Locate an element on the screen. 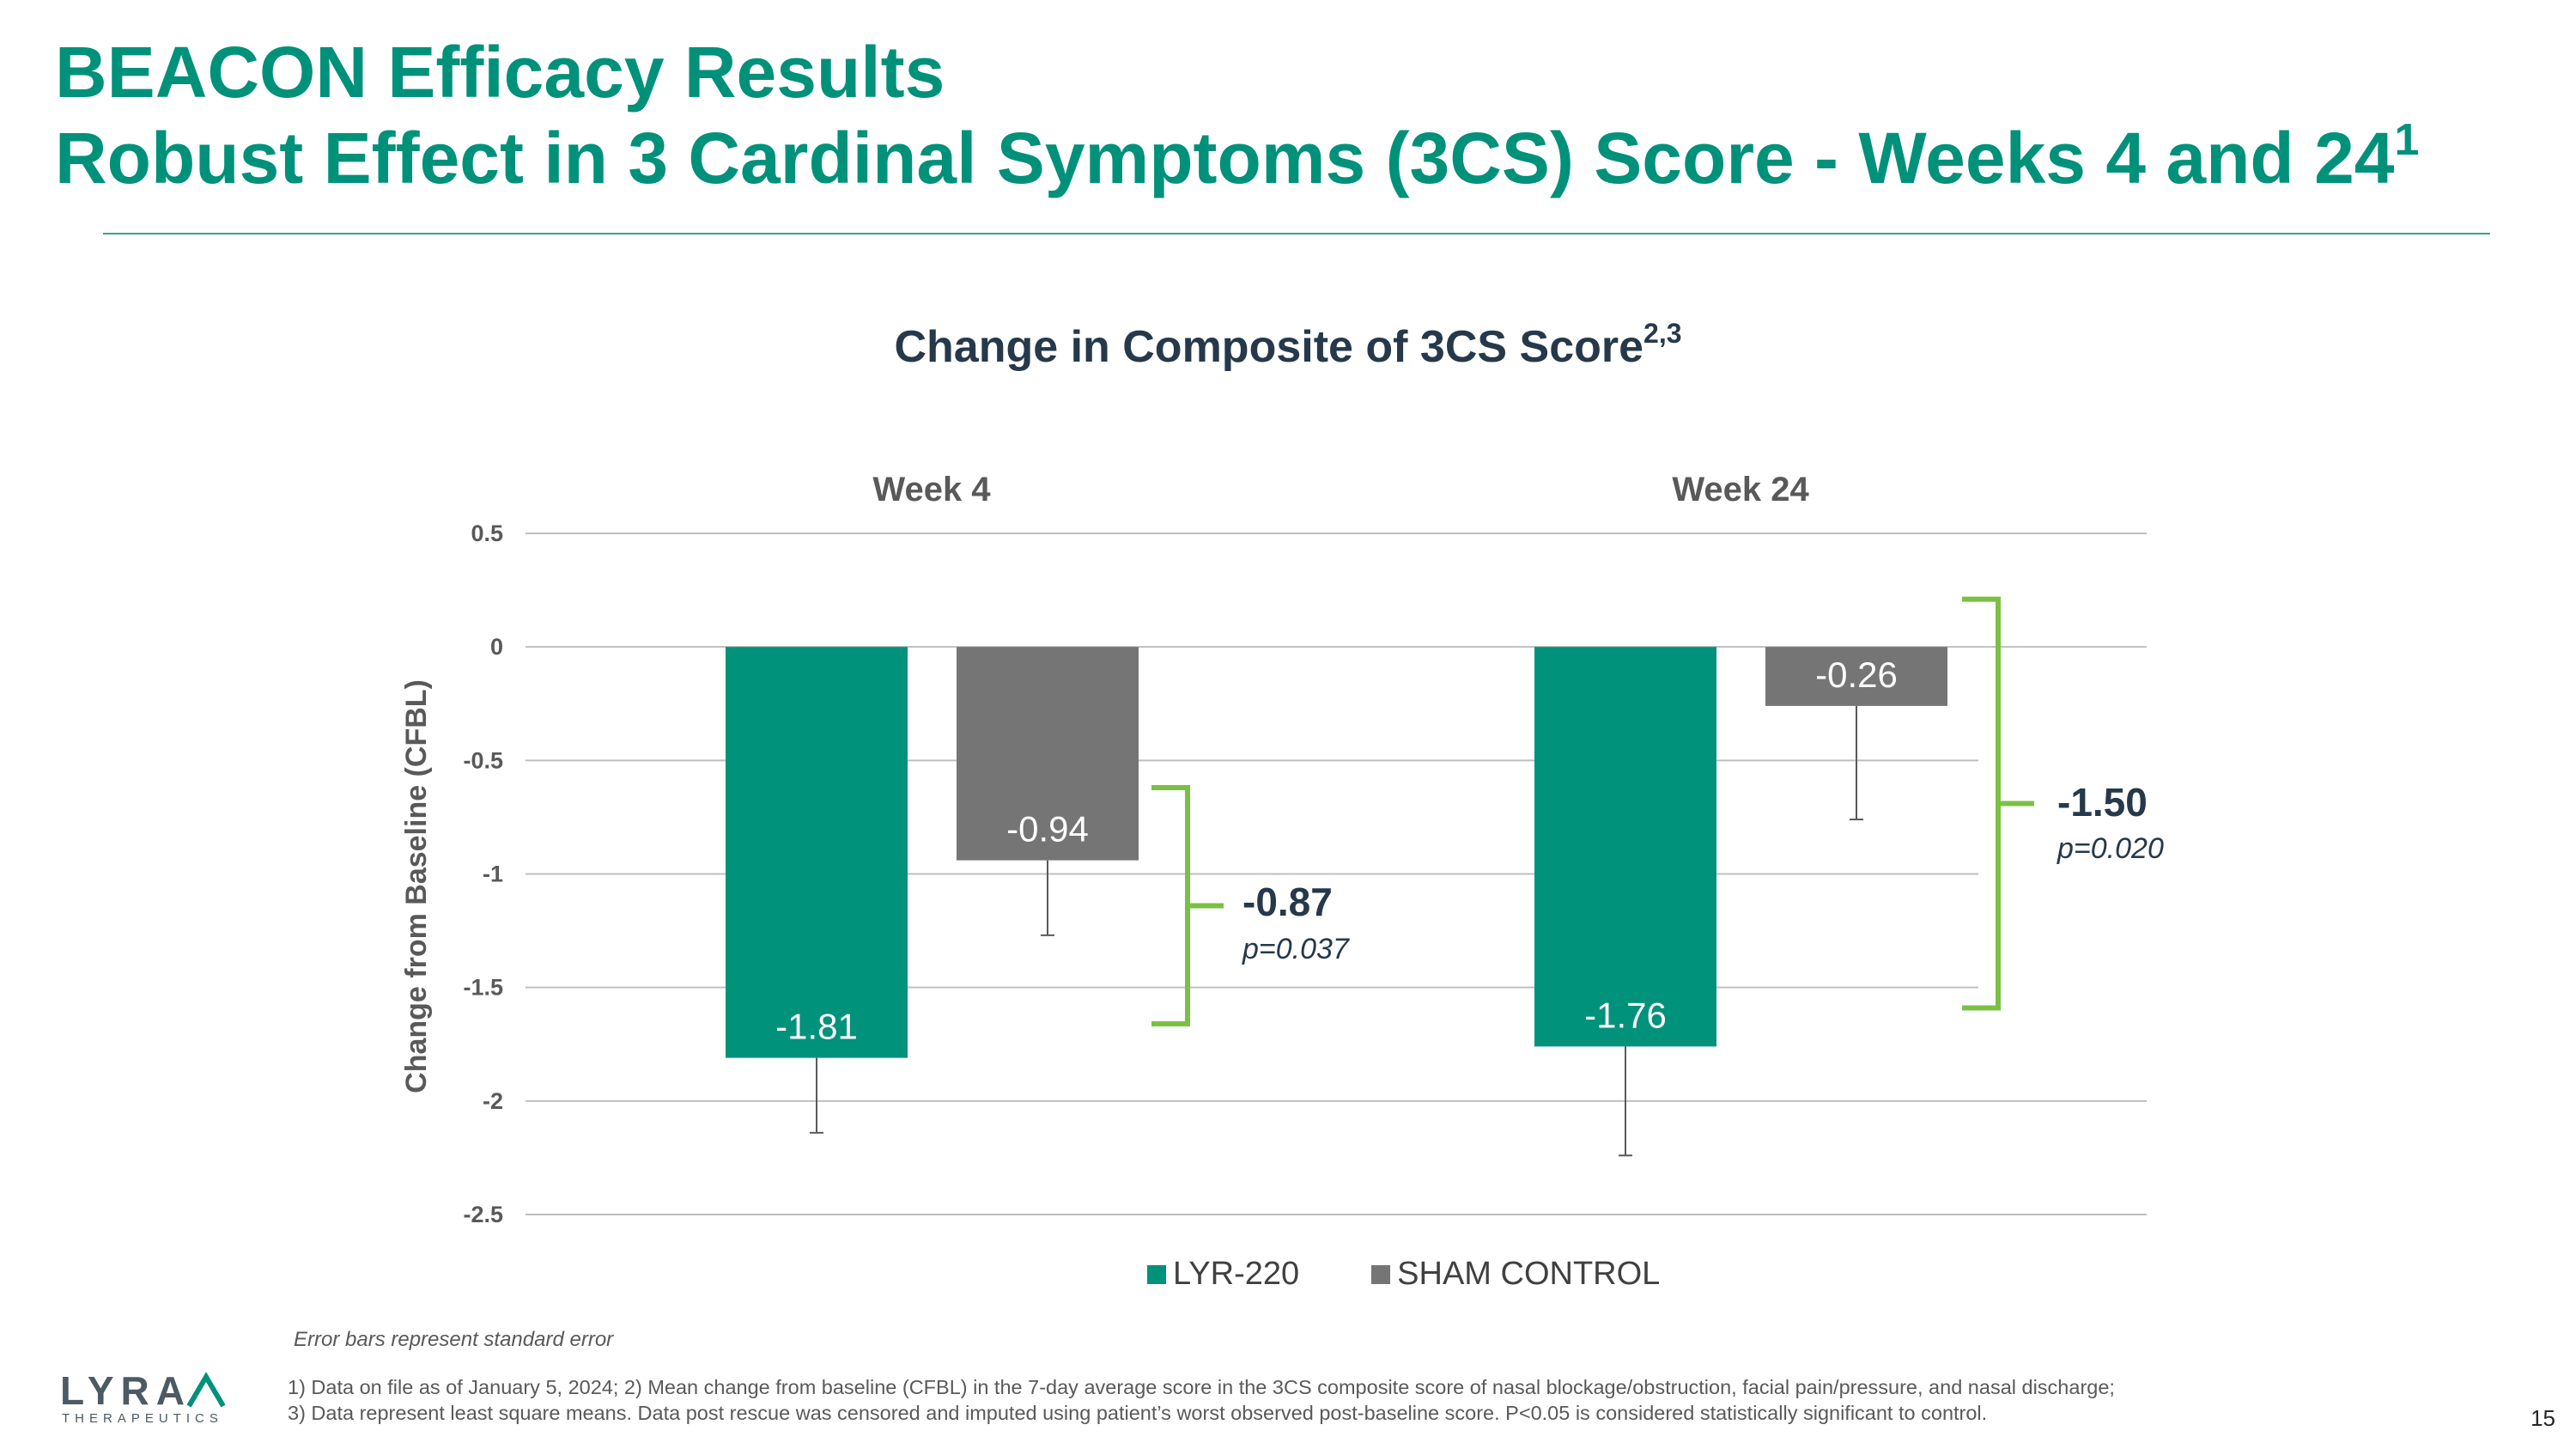 This screenshot has height=1449, width=2576. difference-label: -0.87 is located at coordinates (1287, 902).